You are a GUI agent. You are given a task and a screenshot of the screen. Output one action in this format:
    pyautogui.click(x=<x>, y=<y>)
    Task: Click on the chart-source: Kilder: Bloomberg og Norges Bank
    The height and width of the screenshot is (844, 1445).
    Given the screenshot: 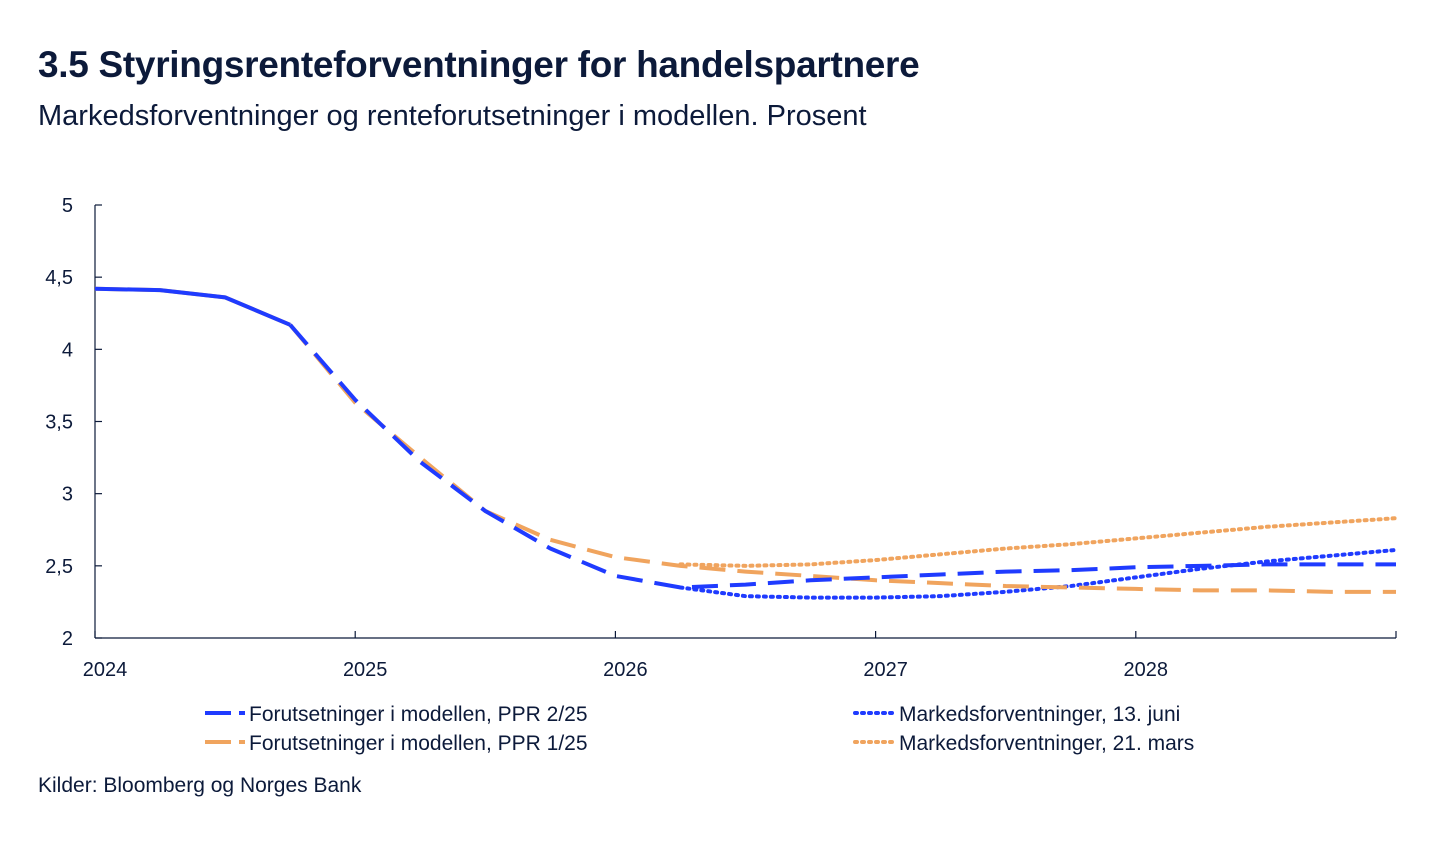 What is the action you would take?
    pyautogui.click(x=200, y=785)
    